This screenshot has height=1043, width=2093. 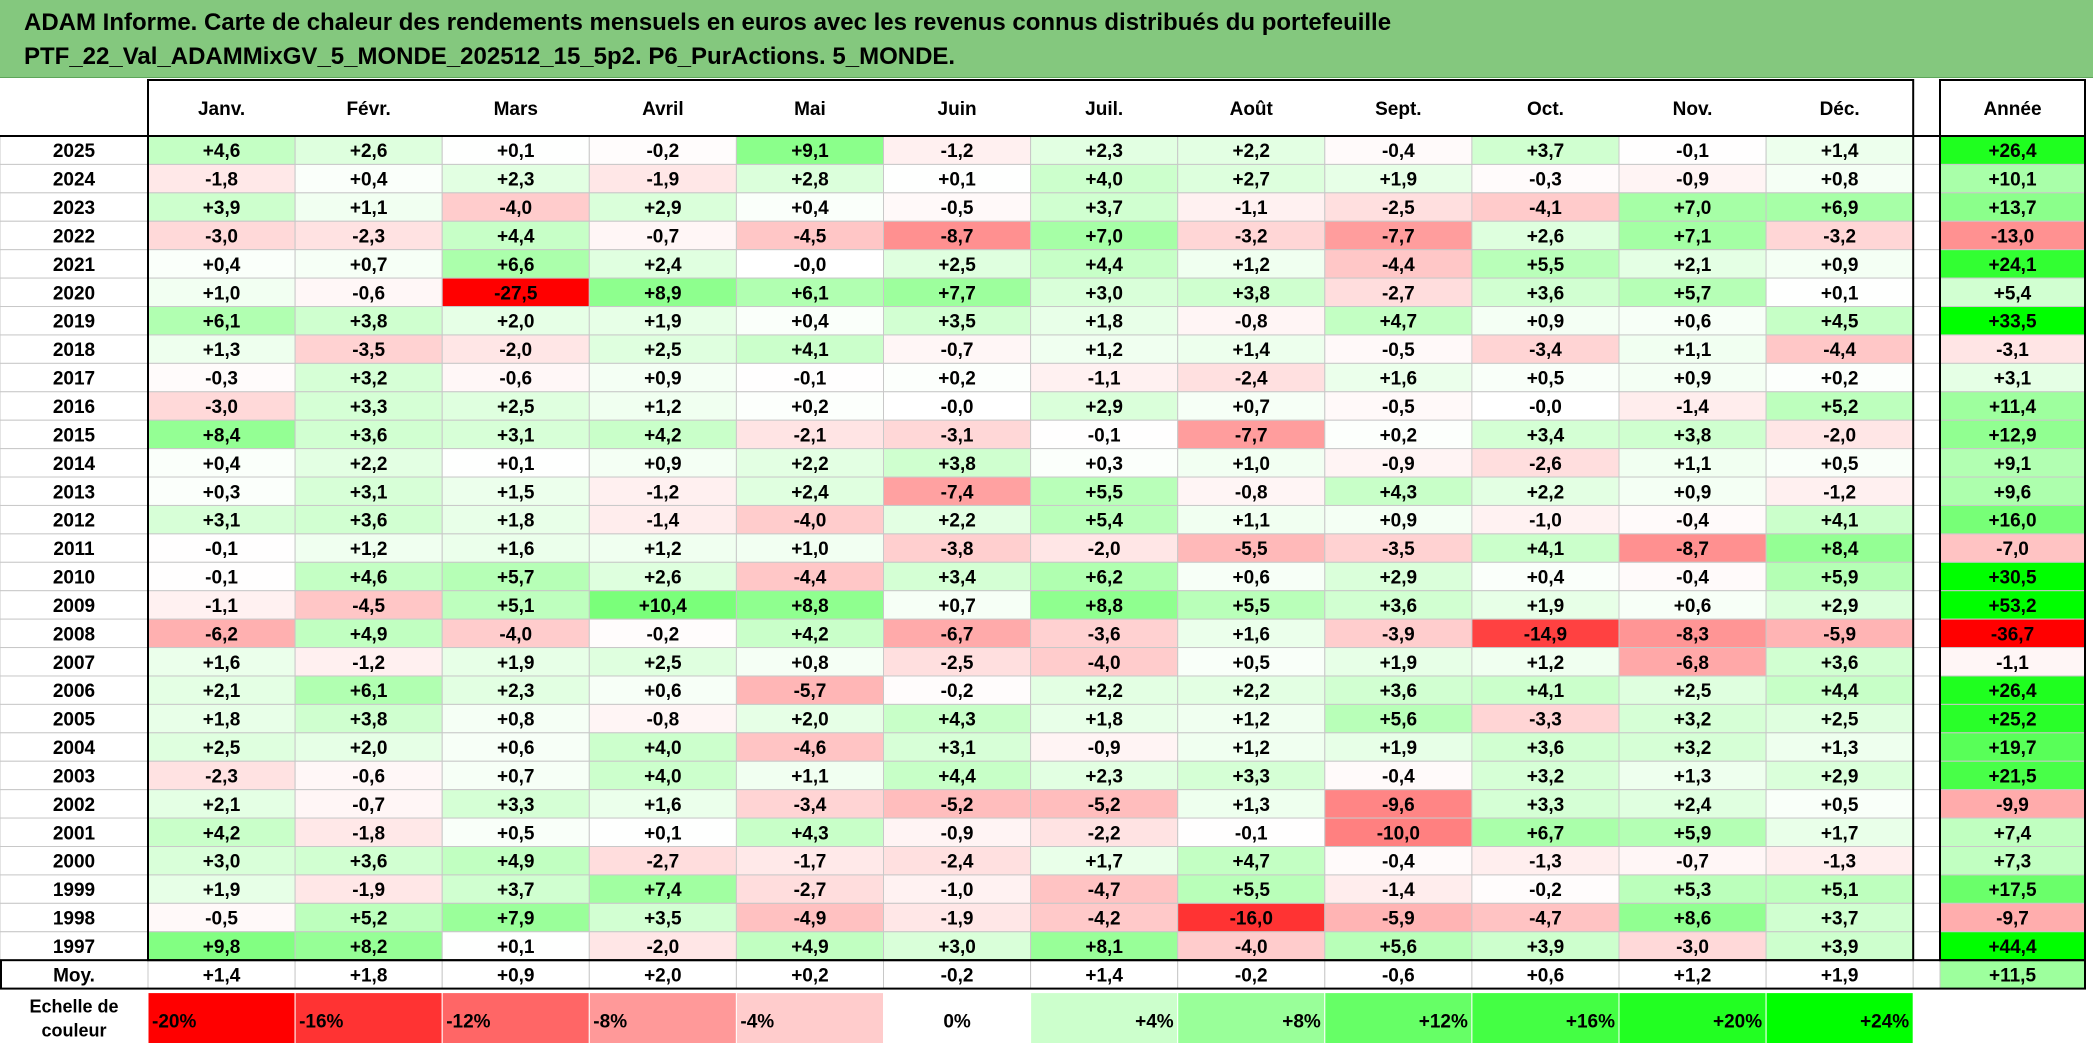 What do you see at coordinates (1251, 663) in the screenshot?
I see `cell-value: +0,5` at bounding box center [1251, 663].